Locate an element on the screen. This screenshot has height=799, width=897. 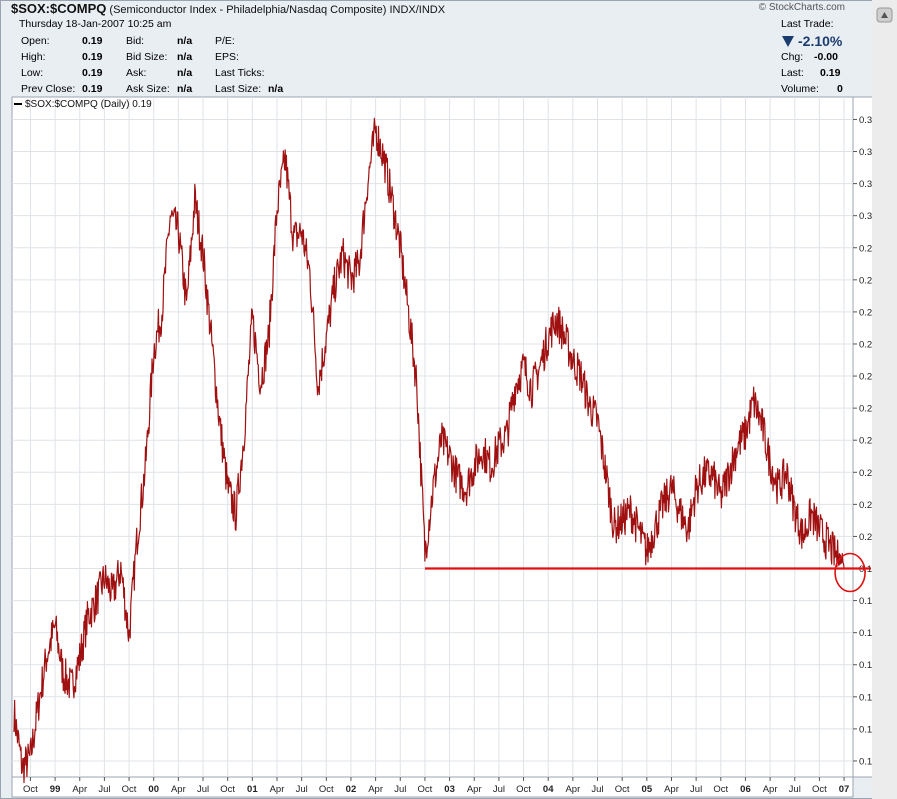
x-tick-label: 03 is located at coordinates (449, 789).